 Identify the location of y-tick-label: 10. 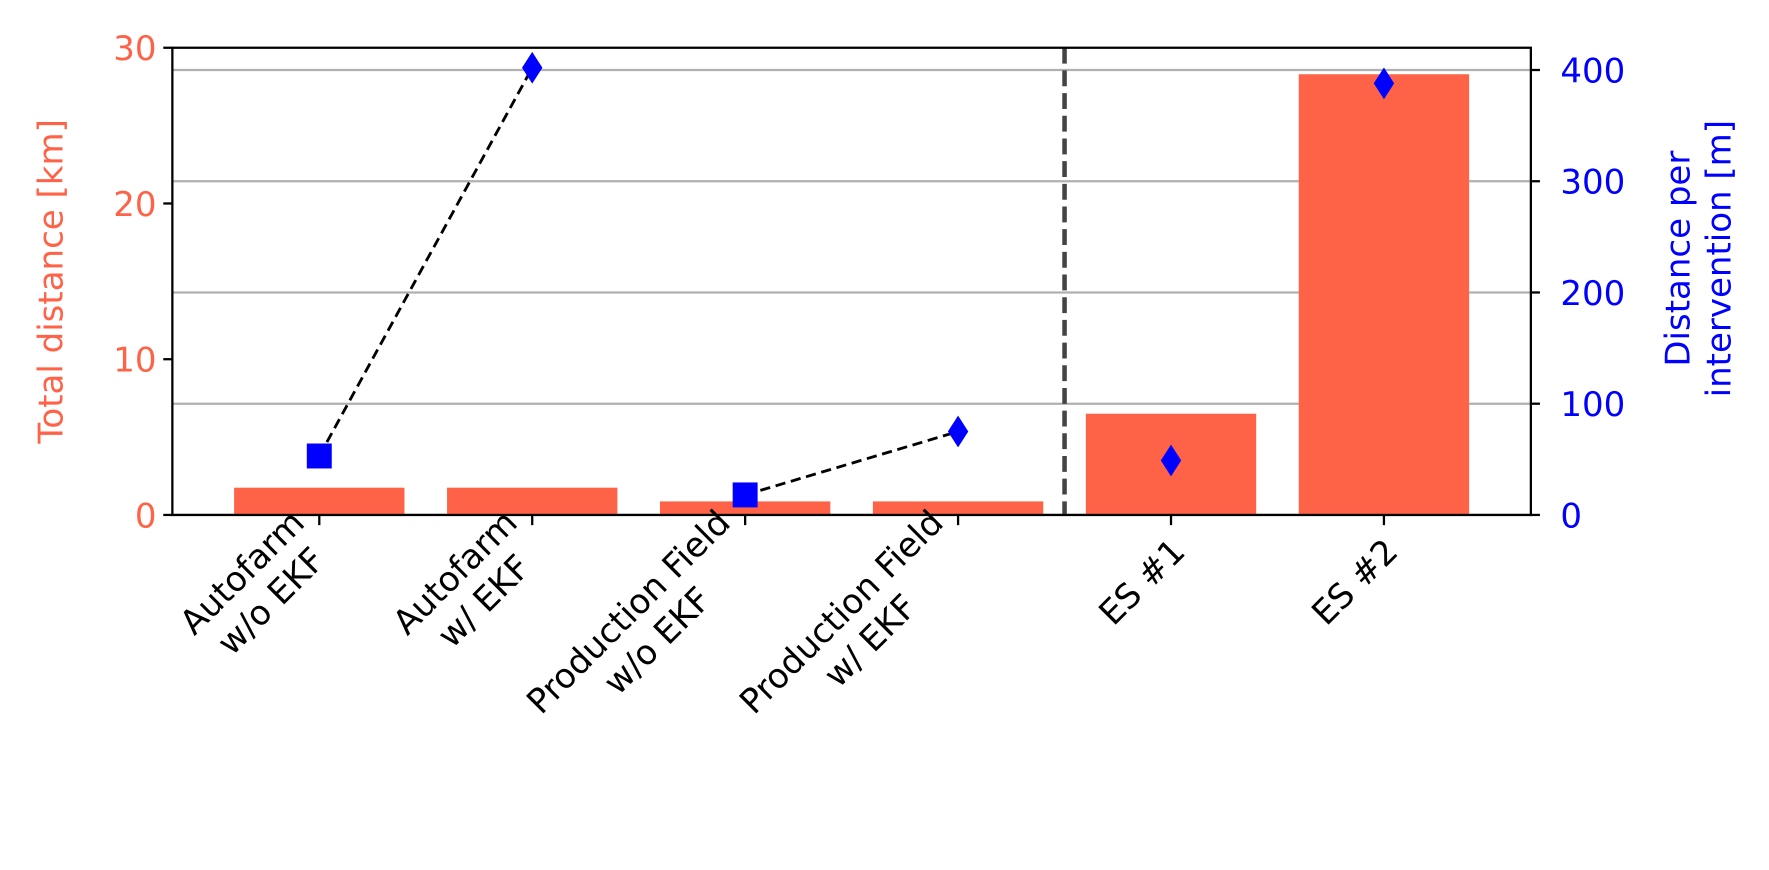
(134, 361).